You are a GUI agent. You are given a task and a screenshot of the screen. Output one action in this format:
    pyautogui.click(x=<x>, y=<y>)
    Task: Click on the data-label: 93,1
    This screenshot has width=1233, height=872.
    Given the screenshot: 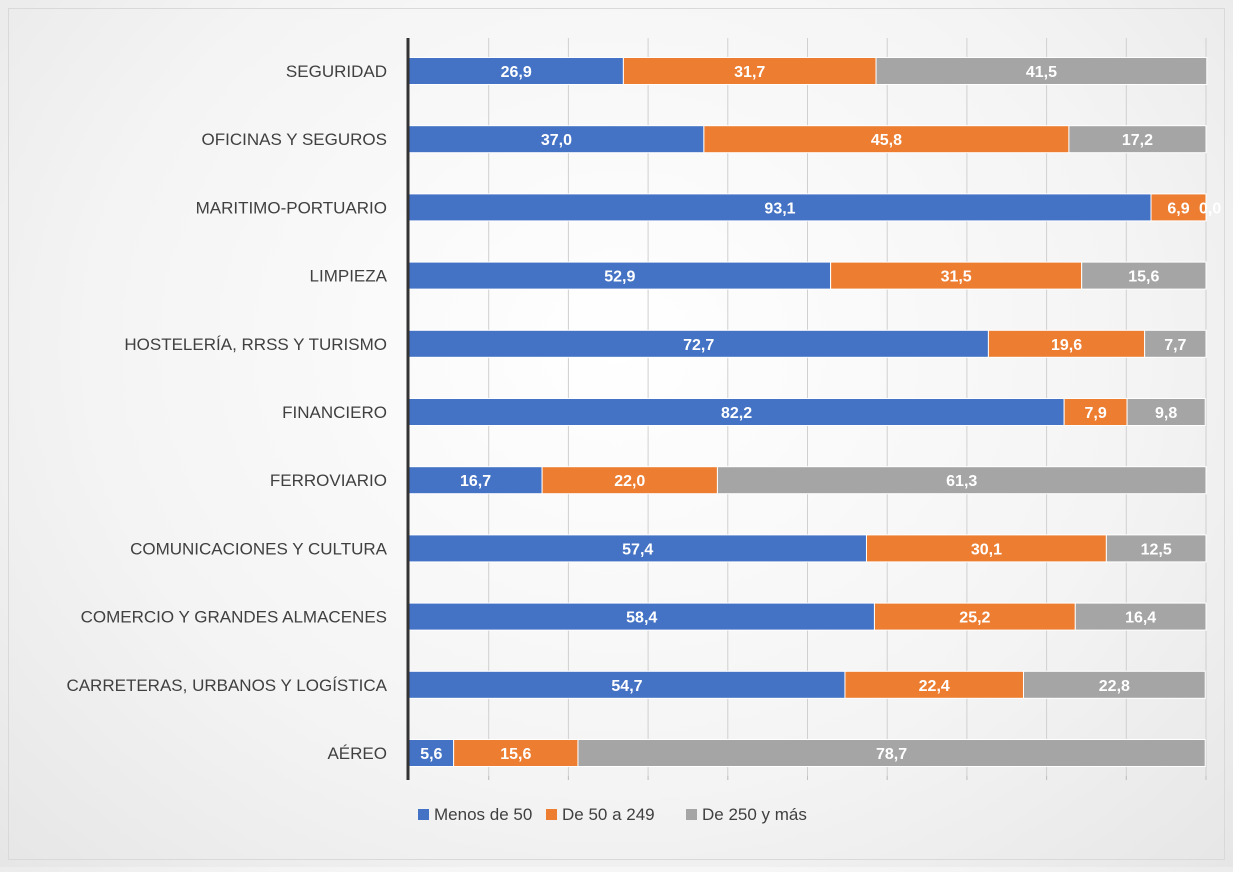 What is the action you would take?
    pyautogui.click(x=779, y=208)
    